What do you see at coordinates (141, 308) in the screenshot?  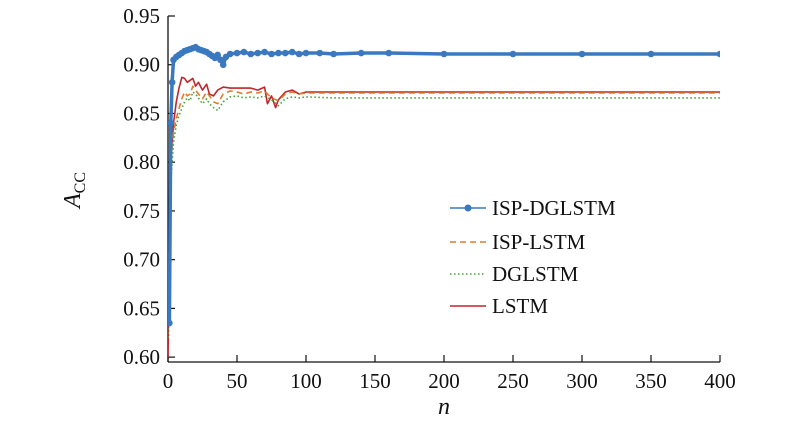 I see `y-tick-label: 0.65` at bounding box center [141, 308].